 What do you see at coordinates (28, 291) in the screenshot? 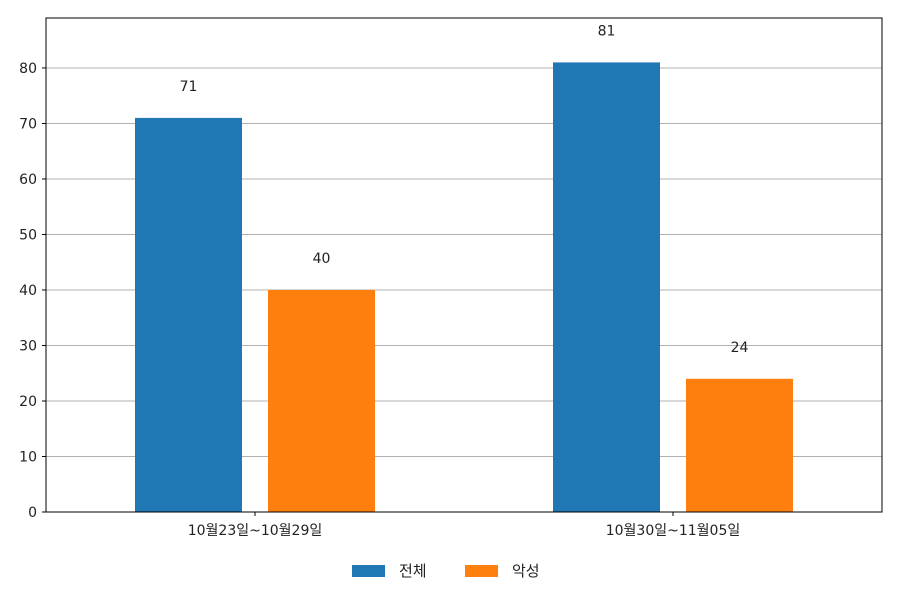
I see `y-tick-label: 40` at bounding box center [28, 291].